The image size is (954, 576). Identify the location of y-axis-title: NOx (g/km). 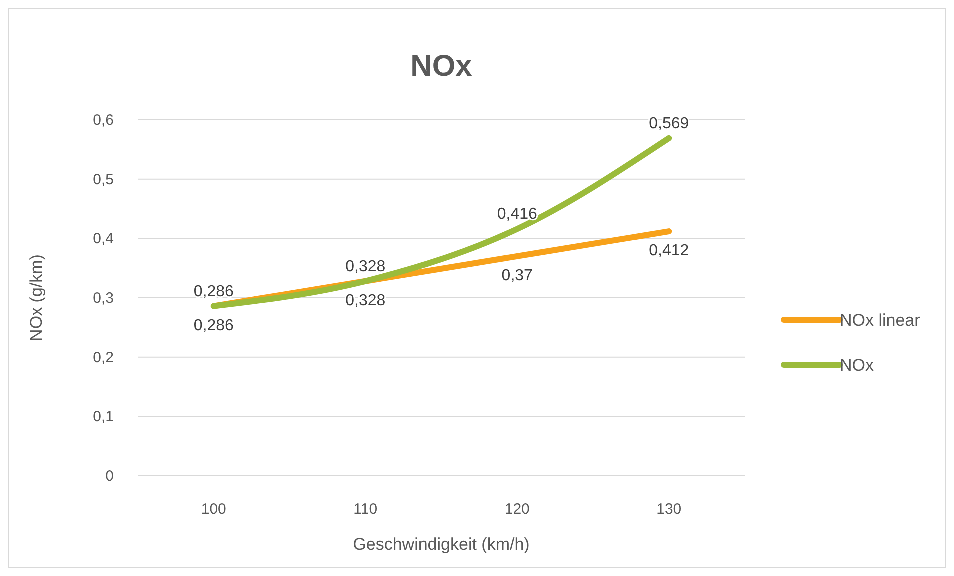
(36, 298).